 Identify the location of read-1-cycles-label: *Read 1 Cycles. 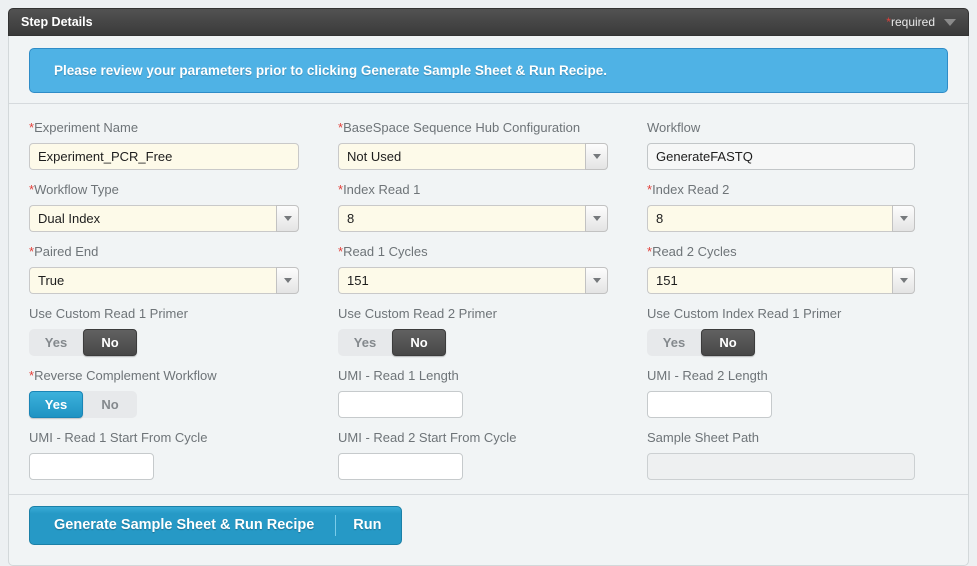
(473, 252).